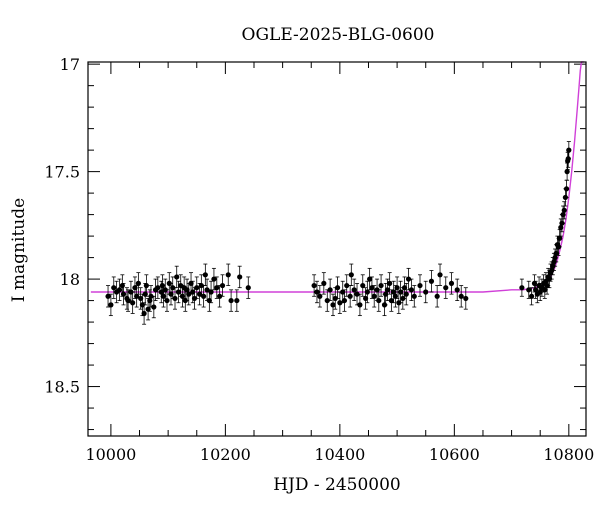 The height and width of the screenshot is (512, 600). Describe the element at coordinates (70, 279) in the screenshot. I see `y-tick-label: 18` at that location.